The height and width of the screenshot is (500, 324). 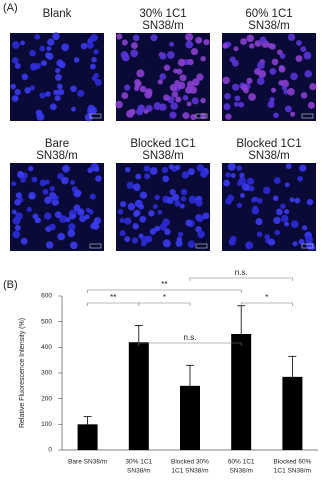 I want to click on y-tick-label: 400, so click(x=46, y=347).